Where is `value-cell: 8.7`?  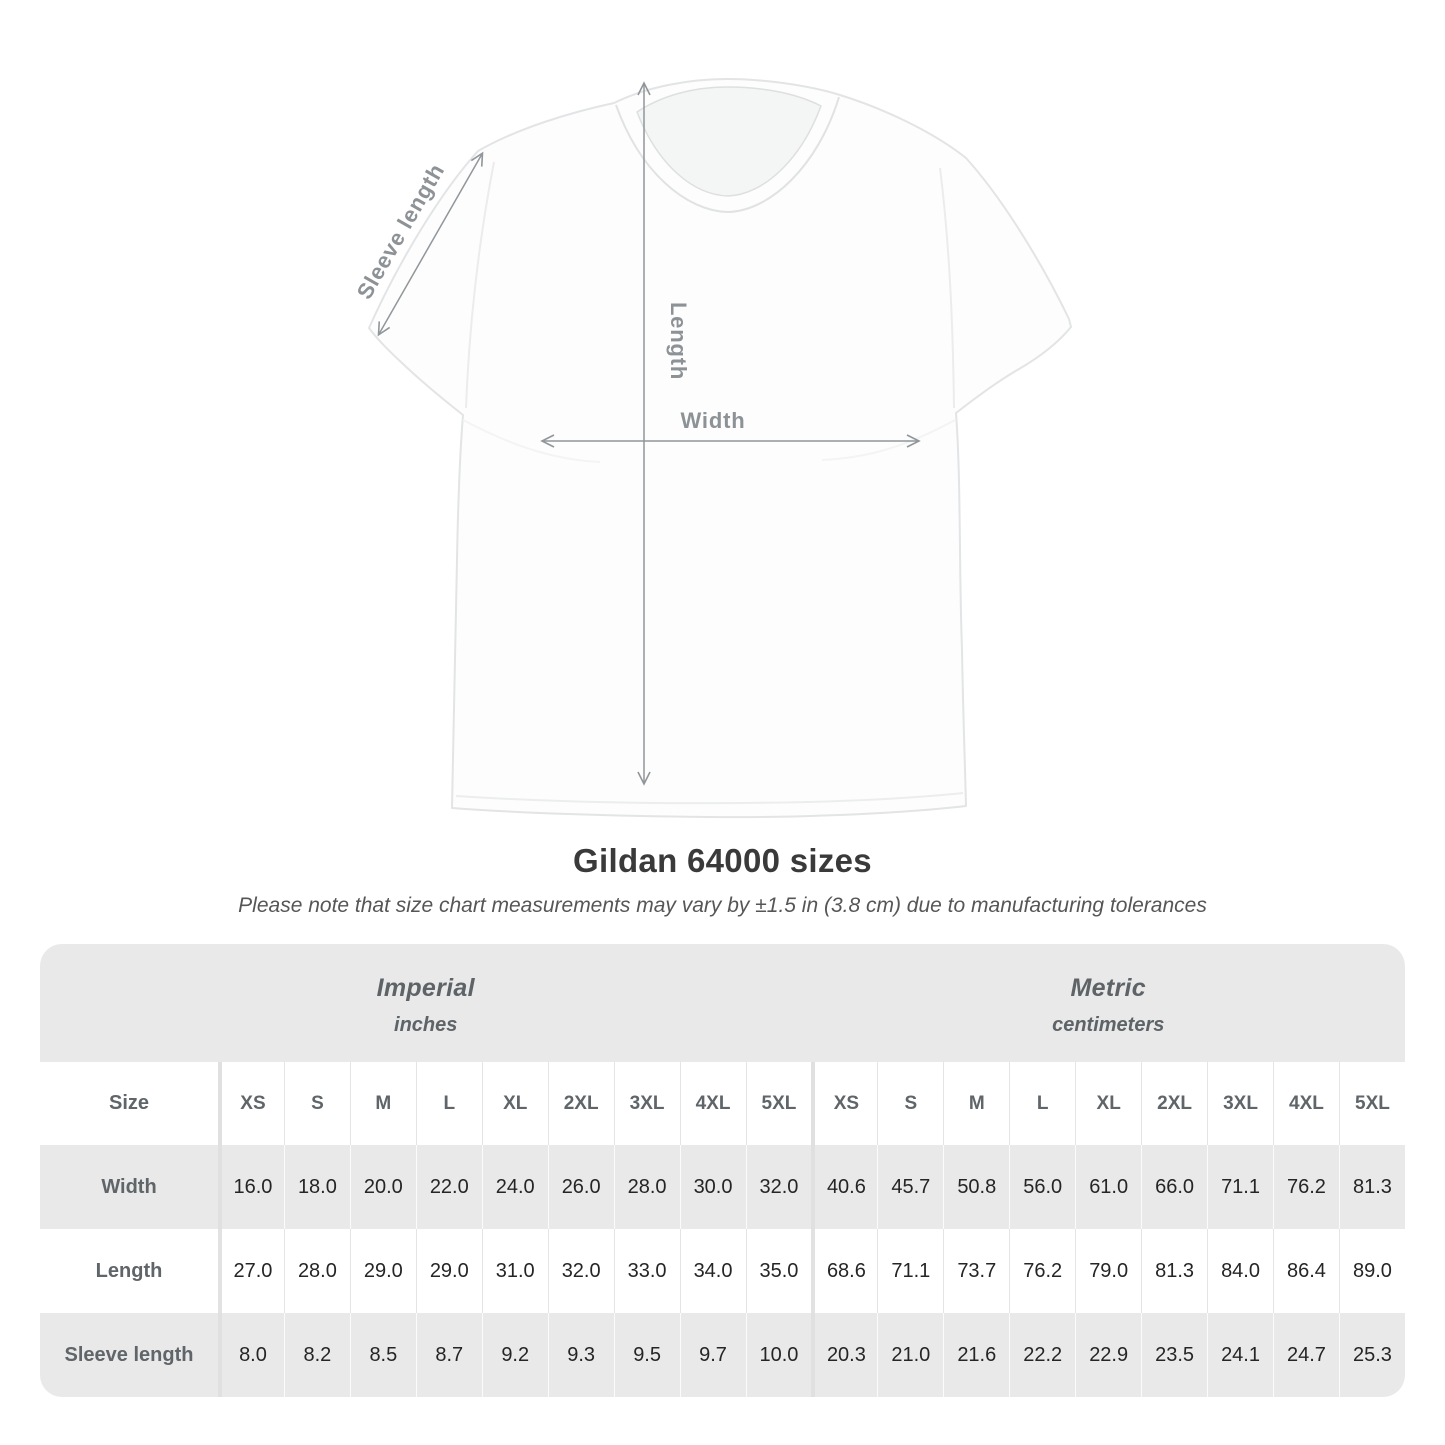 value-cell: 8.7 is located at coordinates (448, 1355).